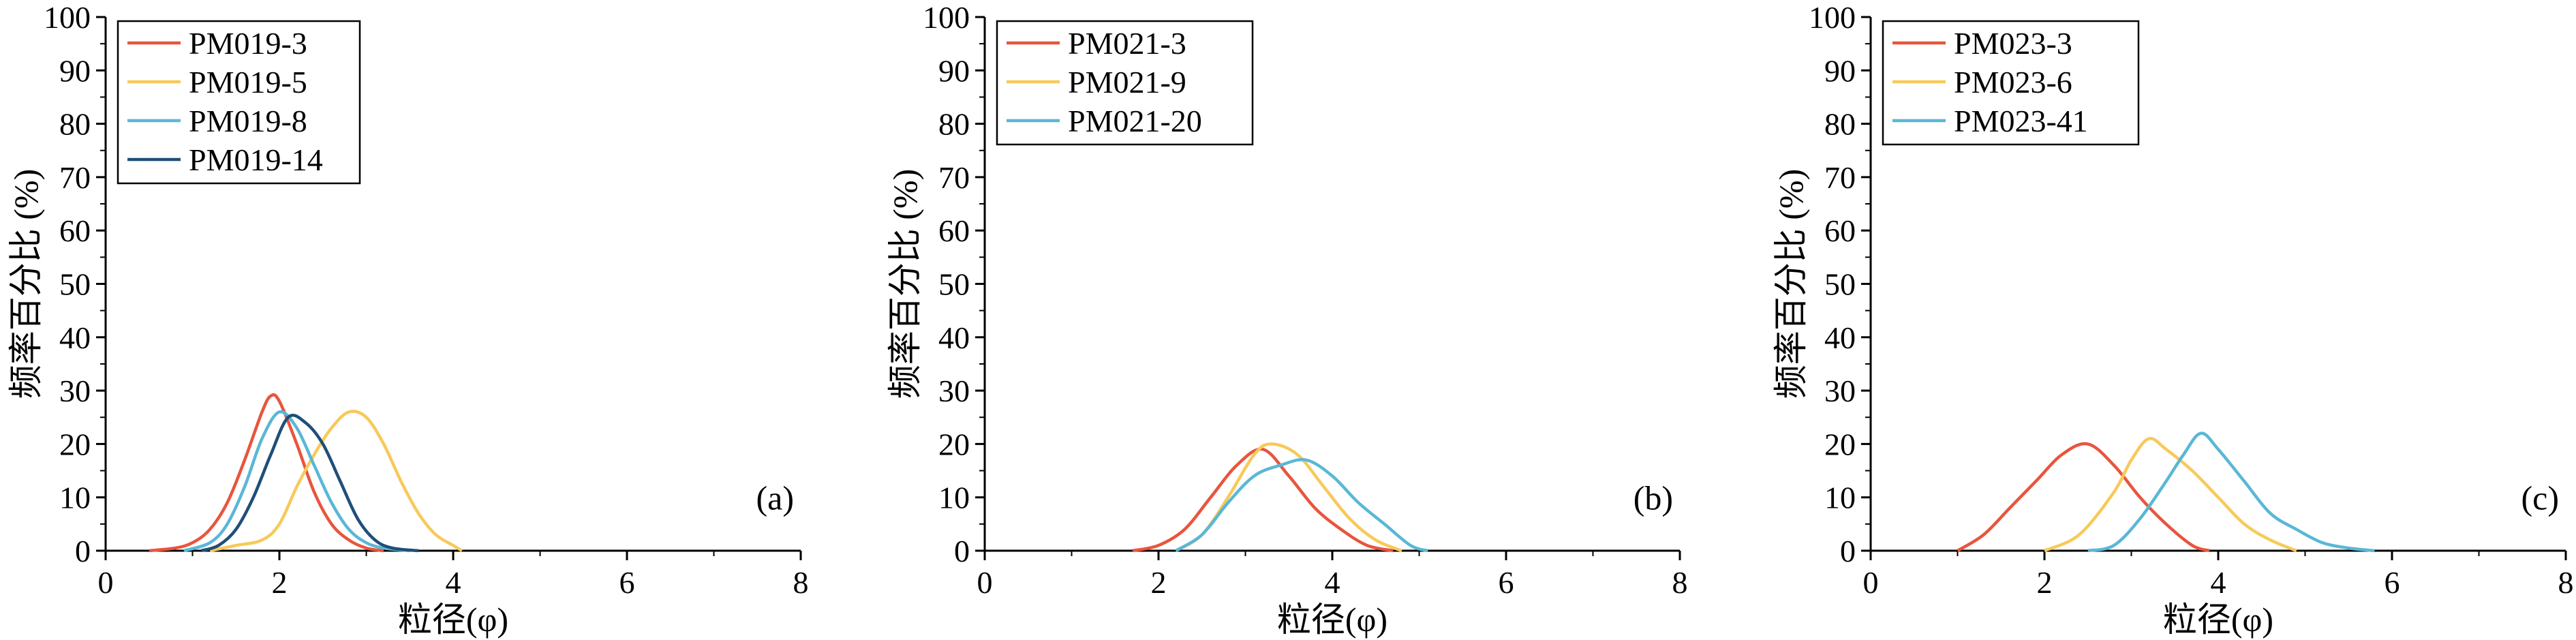 The image size is (2576, 640). What do you see at coordinates (2540, 498) in the screenshot?
I see `panel-label: (c)` at bounding box center [2540, 498].